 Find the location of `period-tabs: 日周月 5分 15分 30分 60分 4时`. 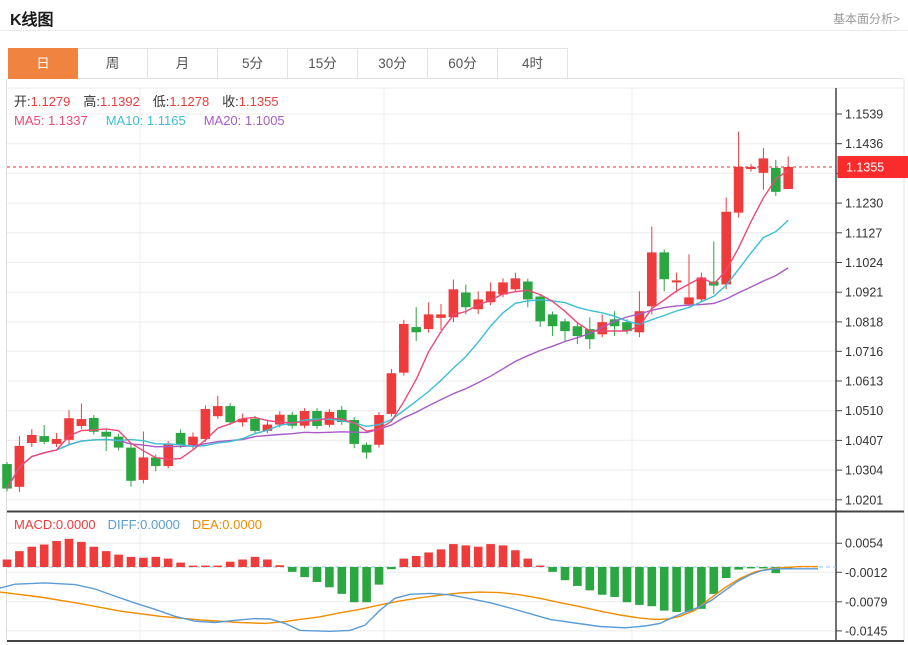

period-tabs: 日周月 5分 15分 30分 60分 4时 is located at coordinates (288, 63).